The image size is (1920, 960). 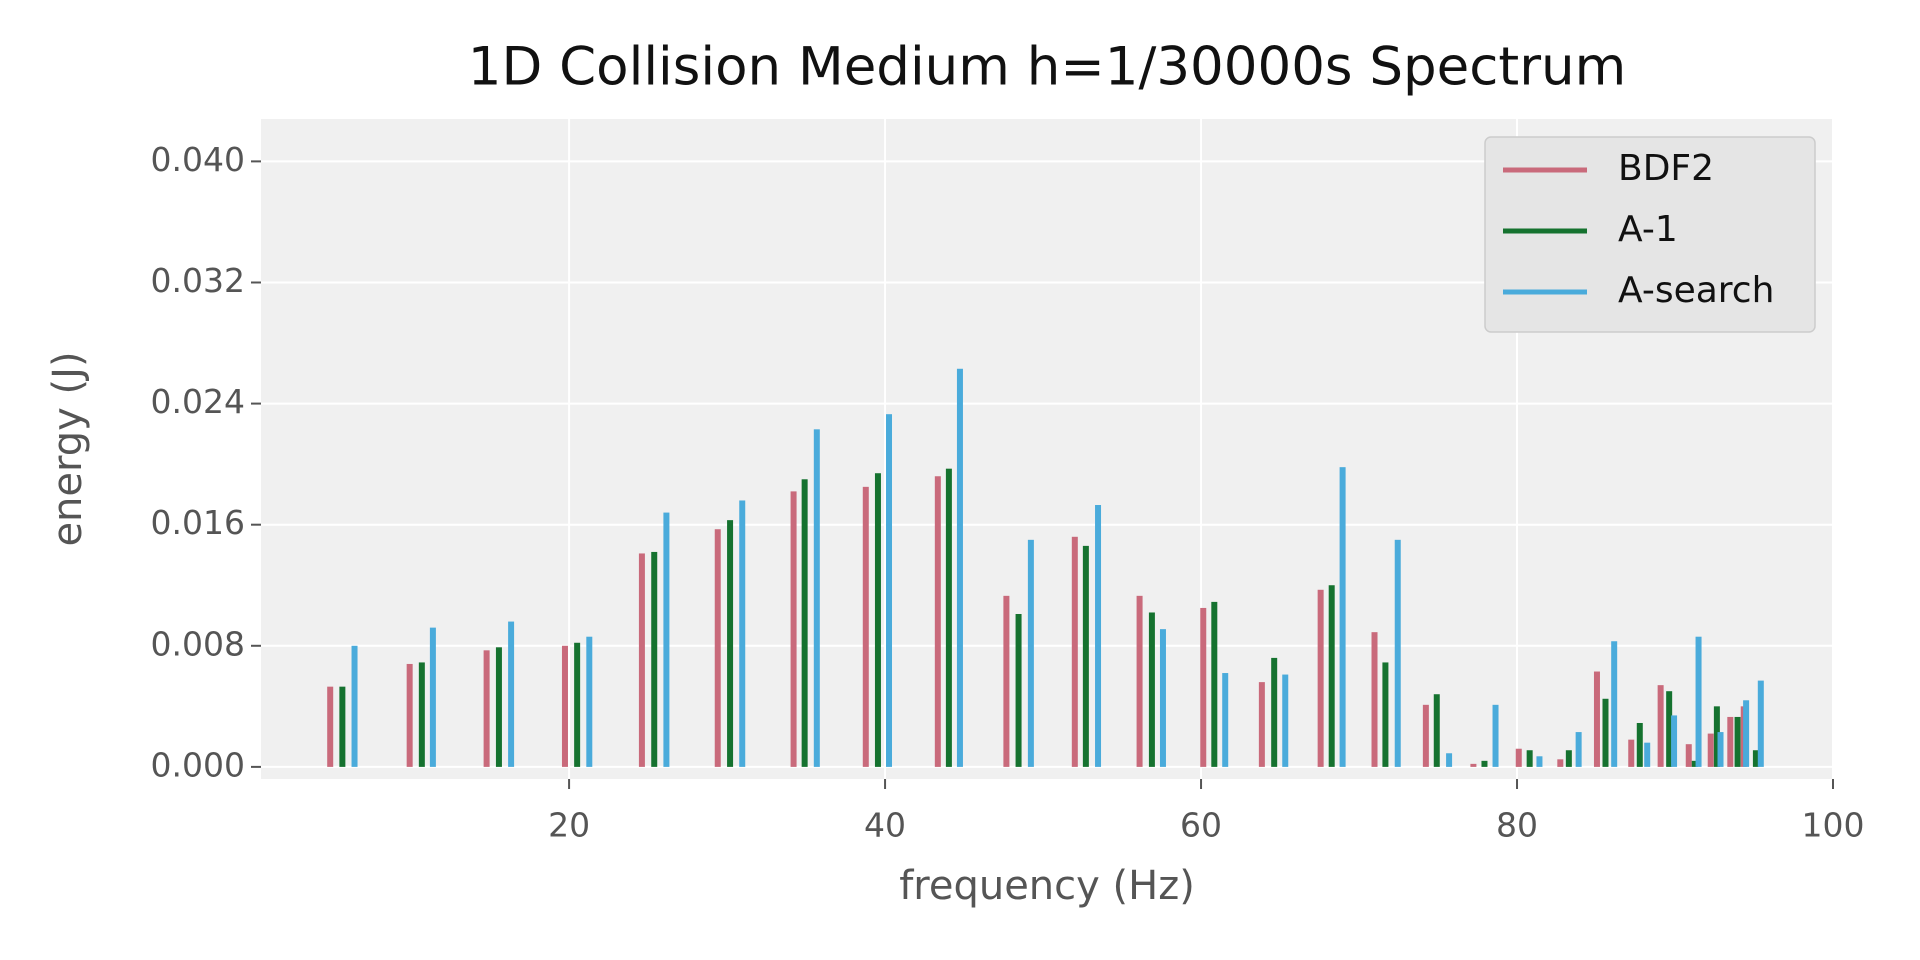 I want to click on y-axis-label: energy (J), so click(x=68, y=448).